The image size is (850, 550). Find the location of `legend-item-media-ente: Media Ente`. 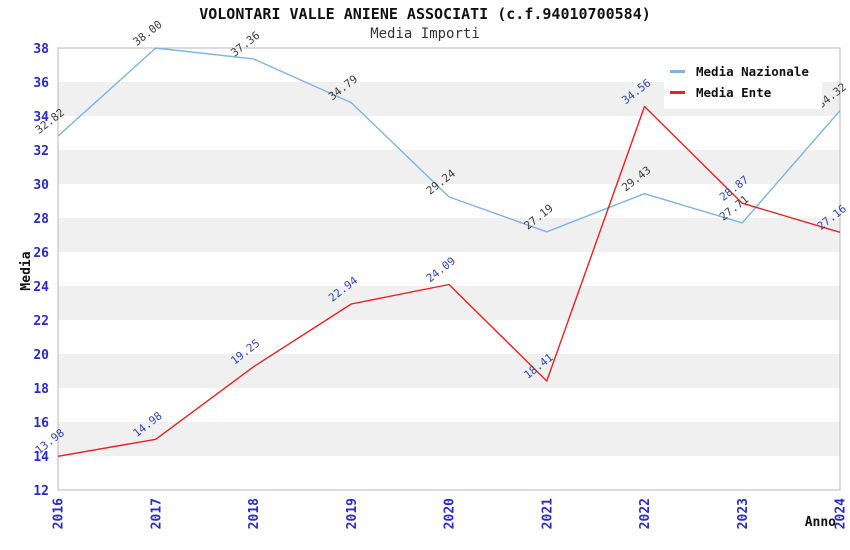

legend-item-media-ente: Media Ente is located at coordinates (745, 92).